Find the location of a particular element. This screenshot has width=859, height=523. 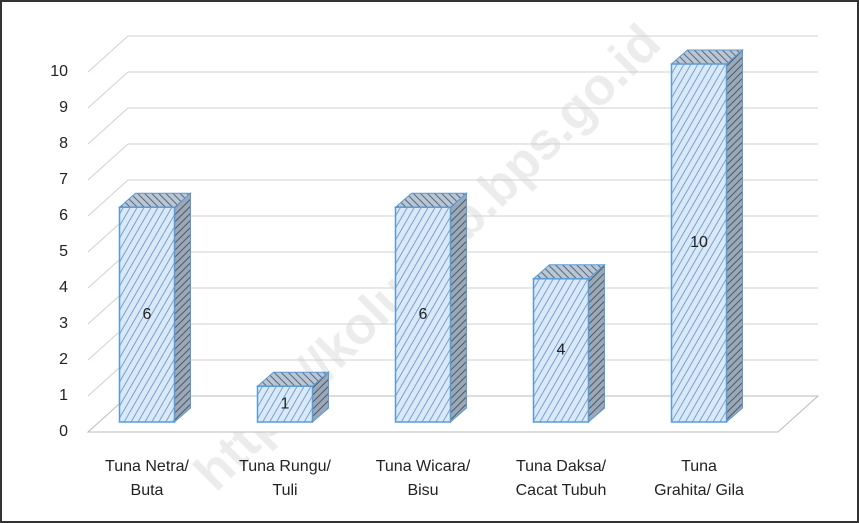

data-label: 10 is located at coordinates (699, 242).